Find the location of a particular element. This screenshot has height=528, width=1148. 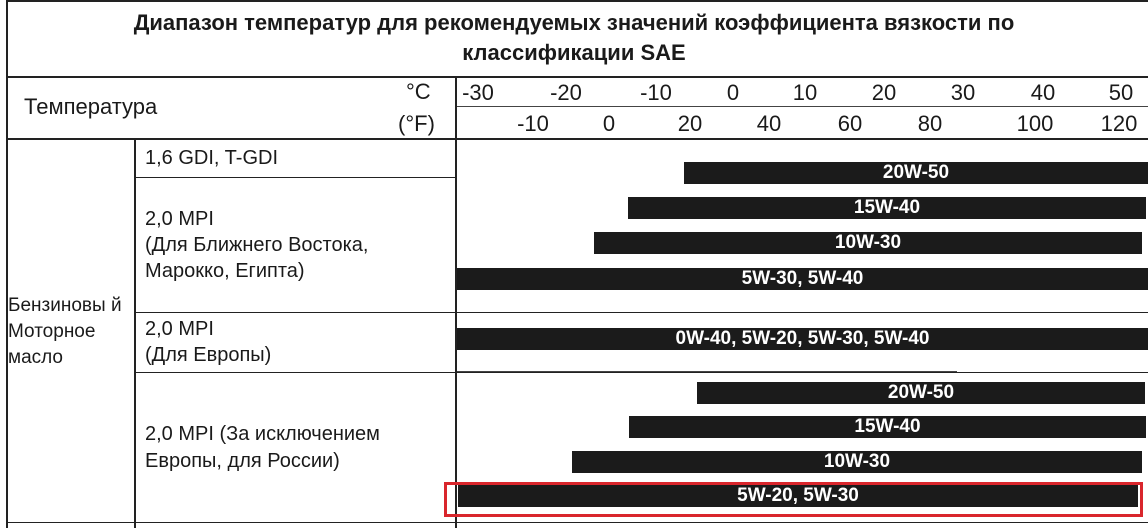

category-line-2: Моторное is located at coordinates (52, 331).